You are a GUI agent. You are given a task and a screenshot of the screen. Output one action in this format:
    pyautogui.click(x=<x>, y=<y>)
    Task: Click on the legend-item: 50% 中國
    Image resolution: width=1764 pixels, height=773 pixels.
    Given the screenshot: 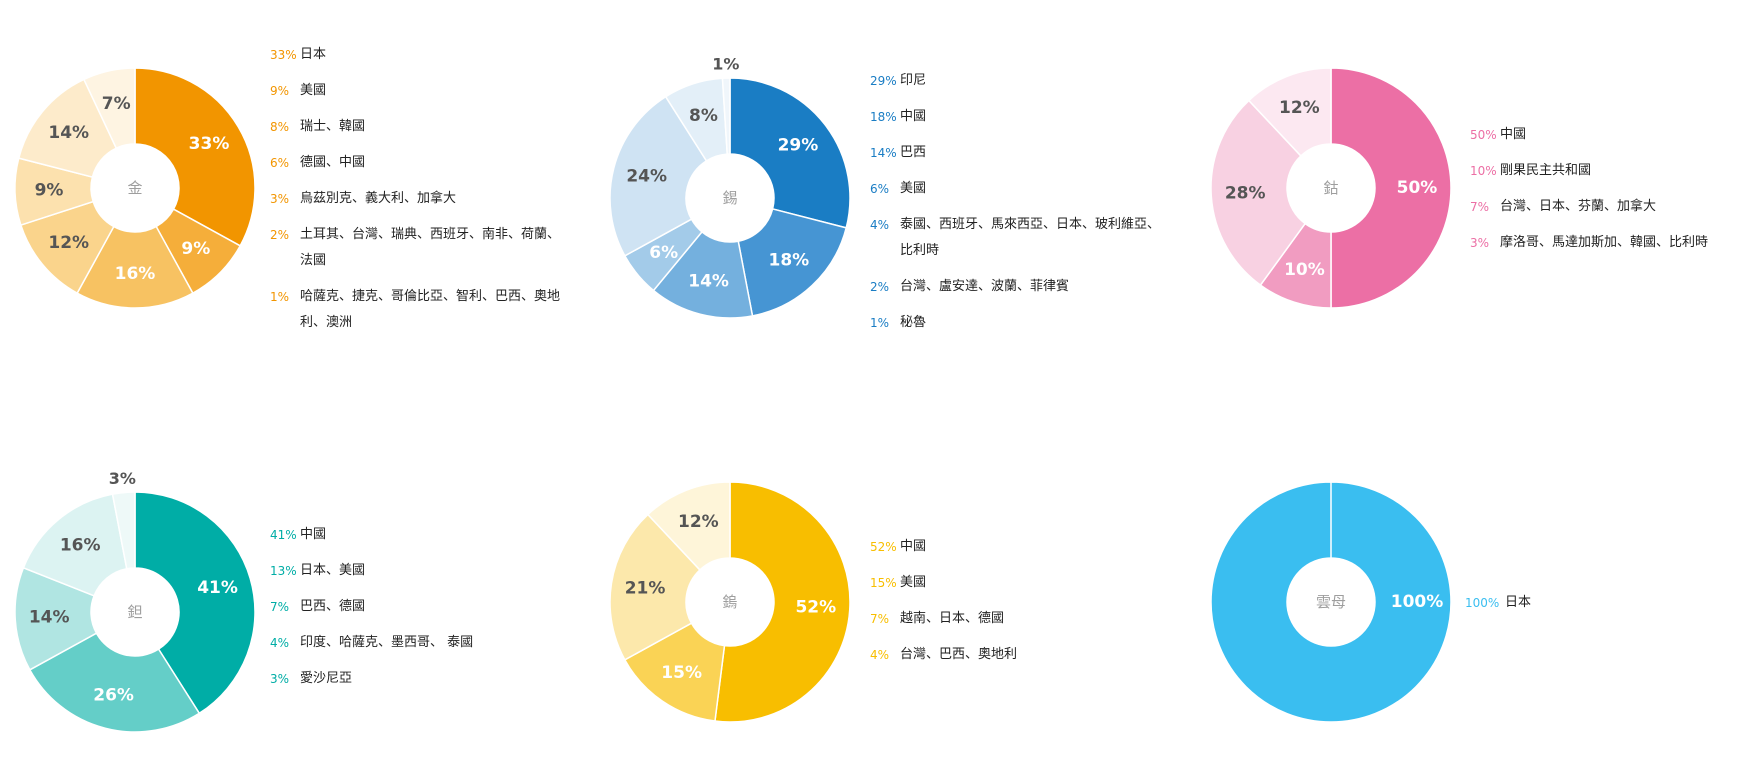 What is the action you would take?
    pyautogui.click(x=1615, y=135)
    